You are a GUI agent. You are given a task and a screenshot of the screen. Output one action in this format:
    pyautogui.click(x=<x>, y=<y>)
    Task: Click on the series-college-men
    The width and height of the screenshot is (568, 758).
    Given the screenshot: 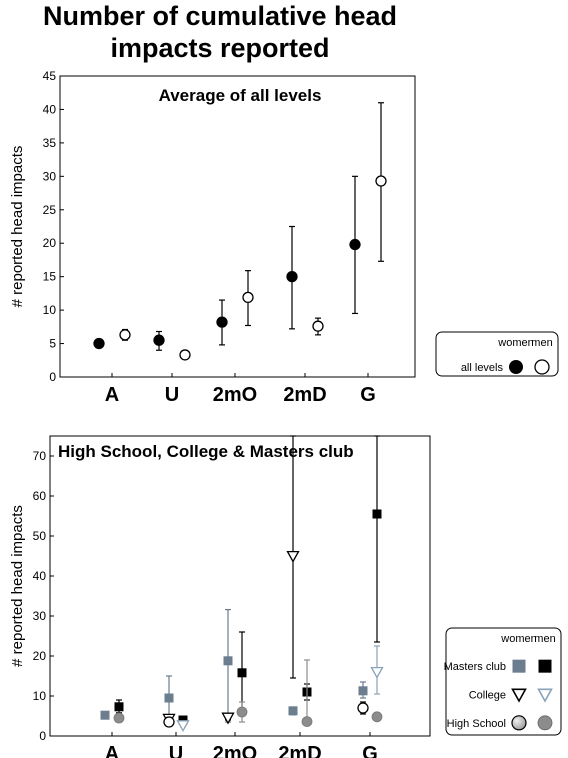 What is the action you would take?
    pyautogui.click(x=280, y=689)
    